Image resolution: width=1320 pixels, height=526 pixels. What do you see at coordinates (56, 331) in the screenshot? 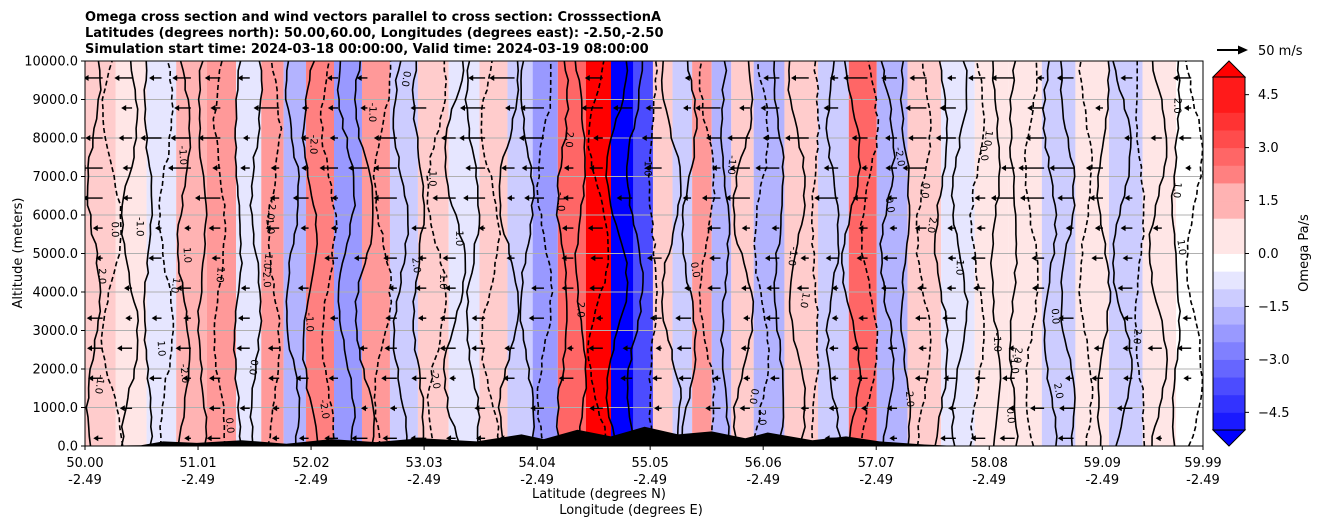
I see `y-tick-label: 3000.0` at bounding box center [56, 331].